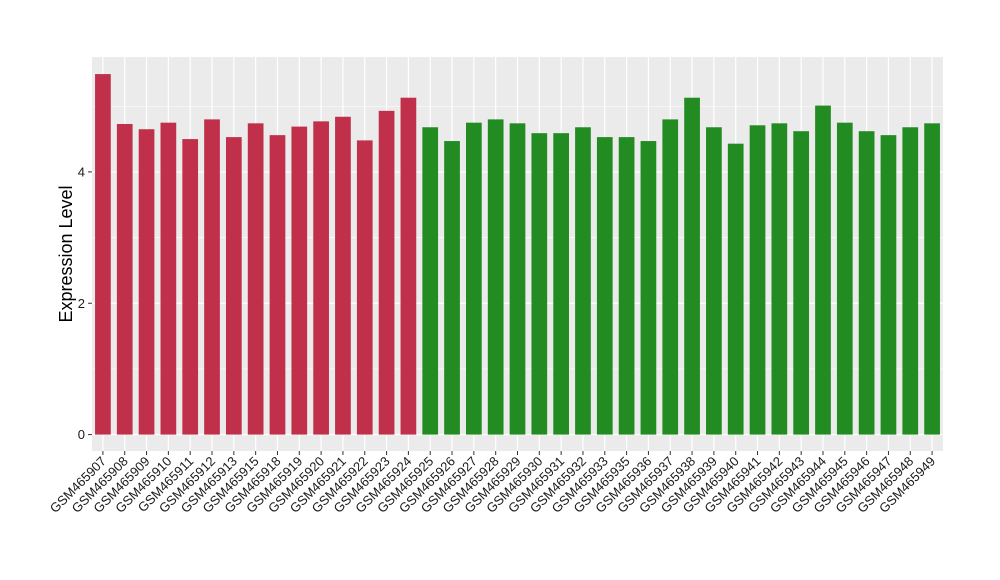 The width and height of the screenshot is (1000, 580). Describe the element at coordinates (81, 303) in the screenshot. I see `y-tick-label: 2` at that location.